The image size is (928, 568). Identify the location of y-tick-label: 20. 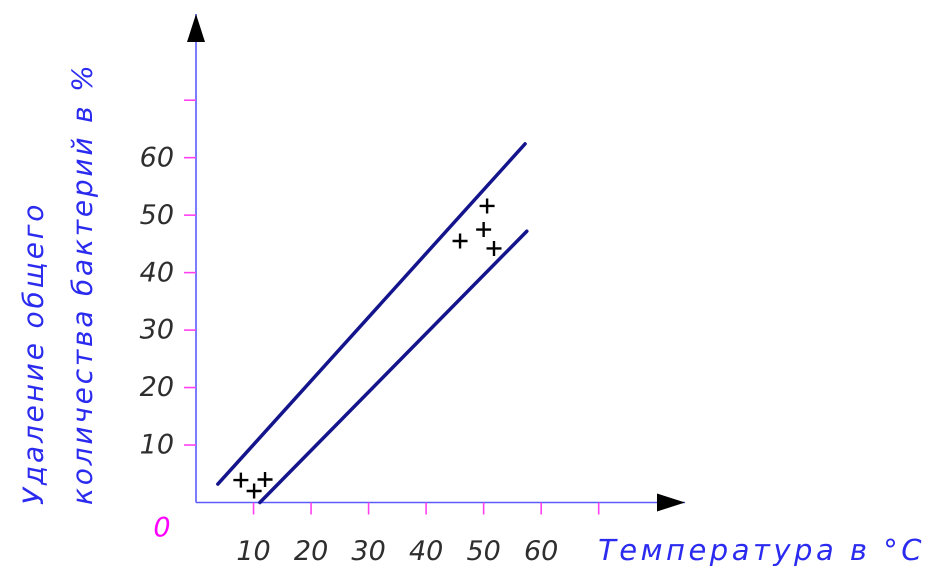
(157, 388).